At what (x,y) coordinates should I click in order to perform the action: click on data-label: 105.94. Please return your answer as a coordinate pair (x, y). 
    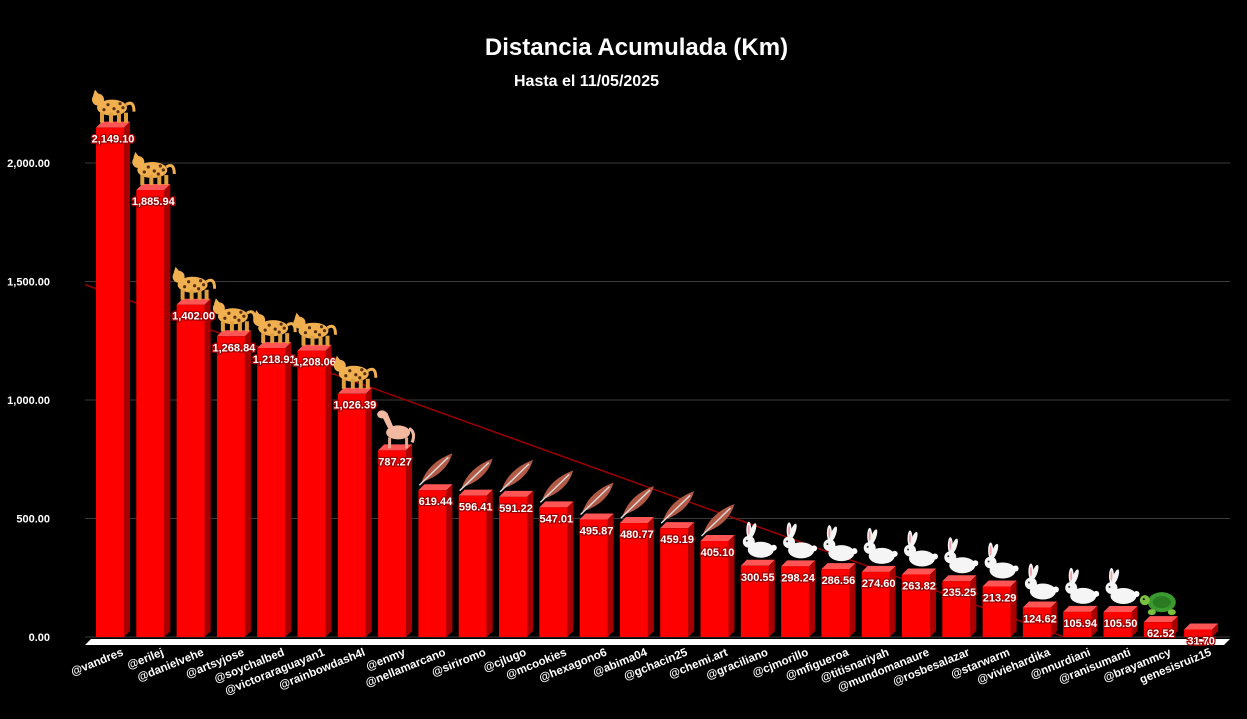
    Looking at the image, I should click on (1080, 624).